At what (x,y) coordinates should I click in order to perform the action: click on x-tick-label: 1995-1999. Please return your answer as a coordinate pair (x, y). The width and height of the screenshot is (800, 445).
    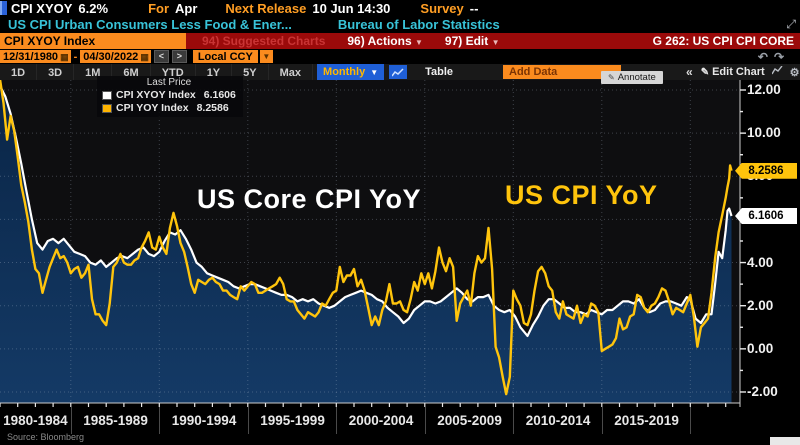
    Looking at the image, I should click on (292, 420).